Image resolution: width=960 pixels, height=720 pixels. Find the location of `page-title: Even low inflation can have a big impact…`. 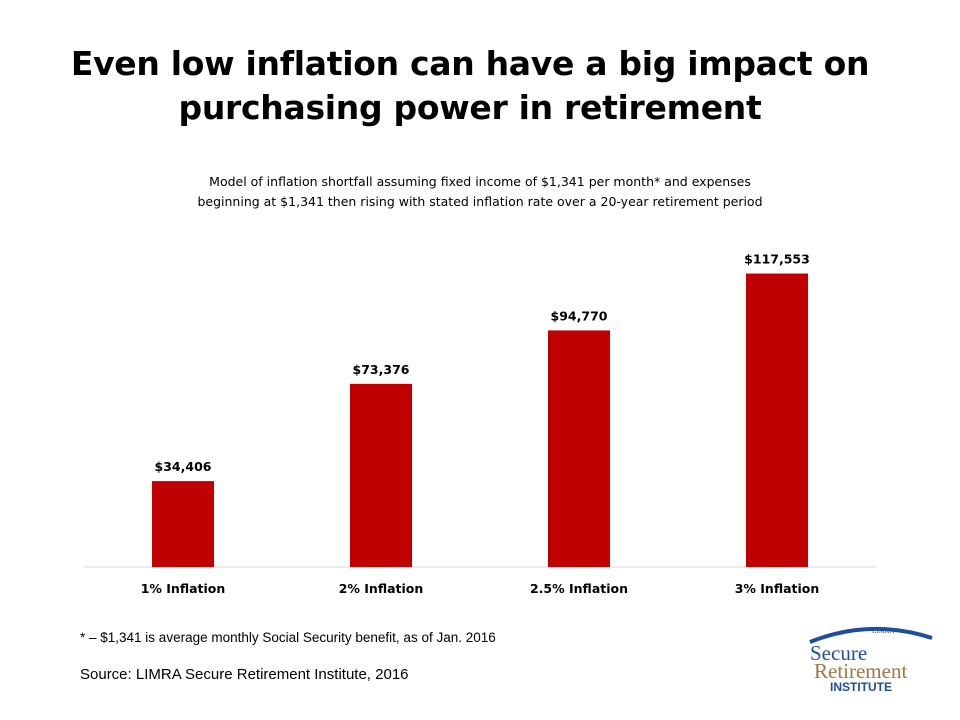

page-title: Even low inflation can have a big impact… is located at coordinates (470, 86).